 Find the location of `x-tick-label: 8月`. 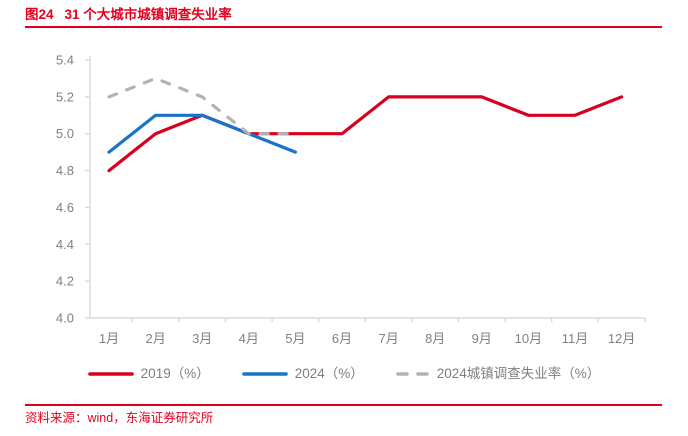

x-tick-label: 8月 is located at coordinates (435, 338).